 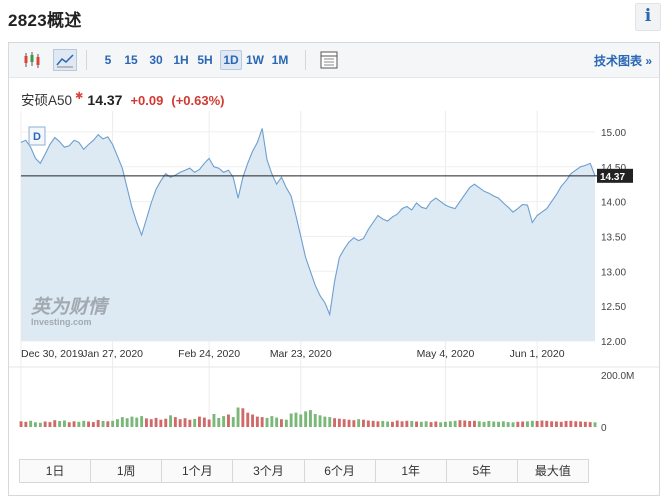 I want to click on y-tick-label: 14.00, so click(x=613, y=203).